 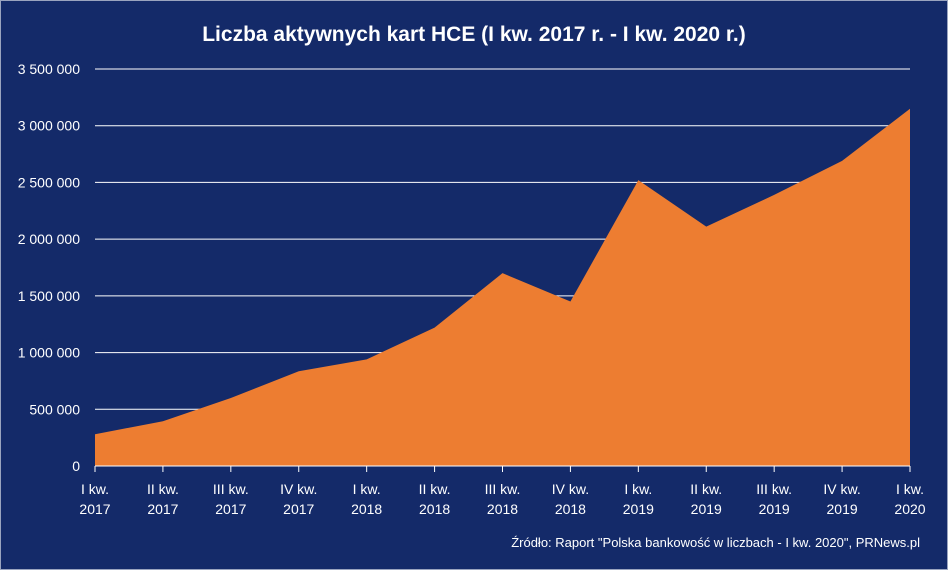 I want to click on y-tick-label: 1 500 000, so click(x=49, y=296).